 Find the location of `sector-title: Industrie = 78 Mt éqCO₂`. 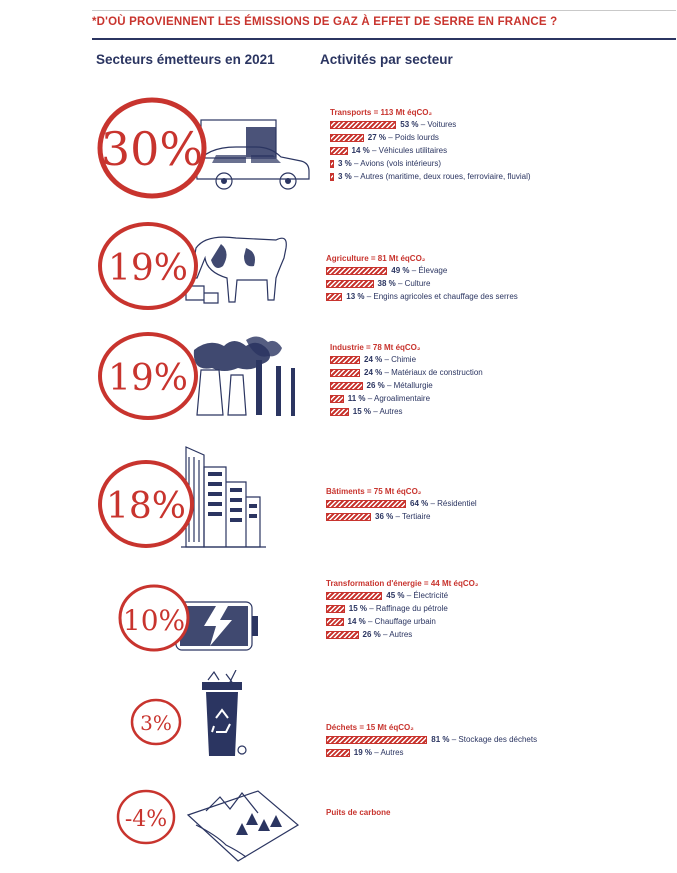

sector-title: Industrie = 78 Mt éqCO₂ is located at coordinates (375, 347).